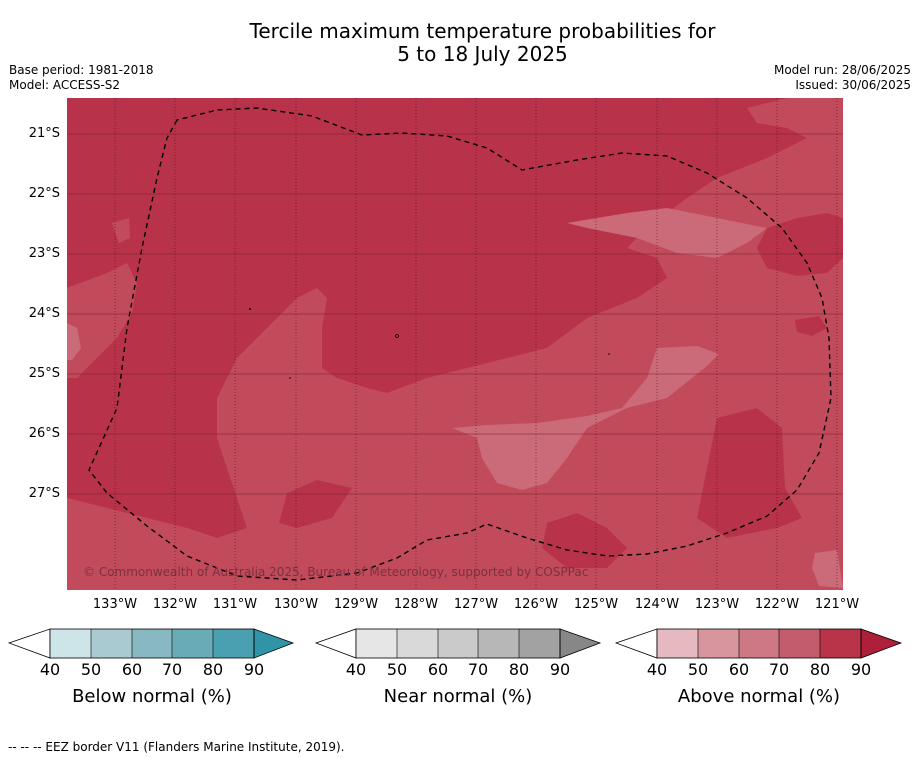 This screenshot has width=919, height=758. Describe the element at coordinates (74, 341) in the screenshot. I see `above-60-70-region-west` at that location.